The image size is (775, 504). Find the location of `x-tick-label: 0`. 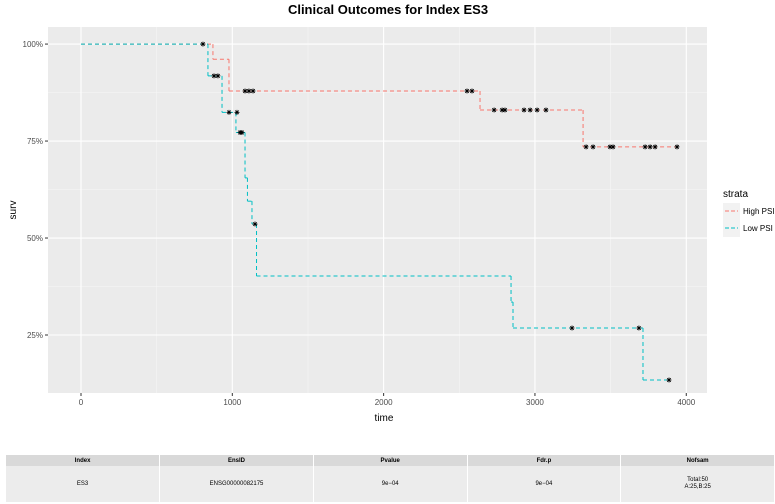

x-tick-label: 0 is located at coordinates (81, 402).